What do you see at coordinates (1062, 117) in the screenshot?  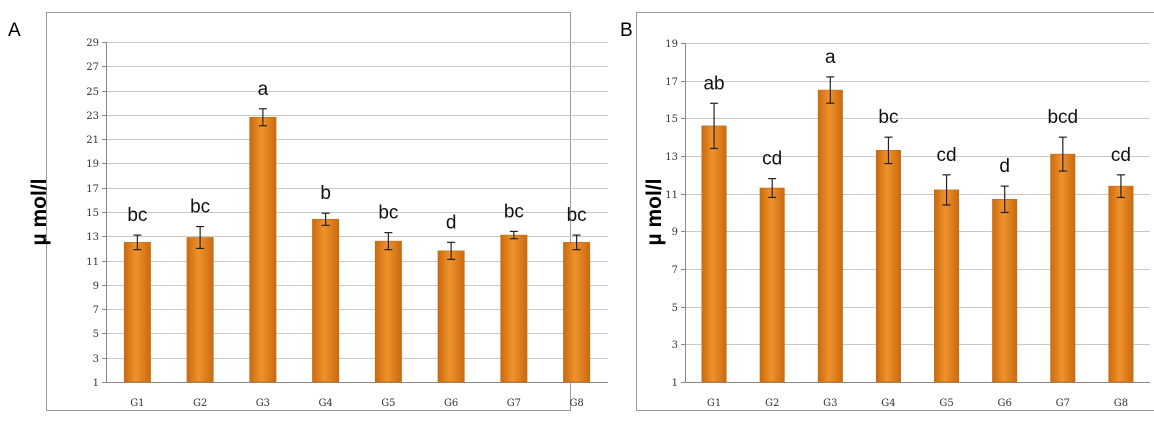 I see `significance-label: bcd` at bounding box center [1062, 117].